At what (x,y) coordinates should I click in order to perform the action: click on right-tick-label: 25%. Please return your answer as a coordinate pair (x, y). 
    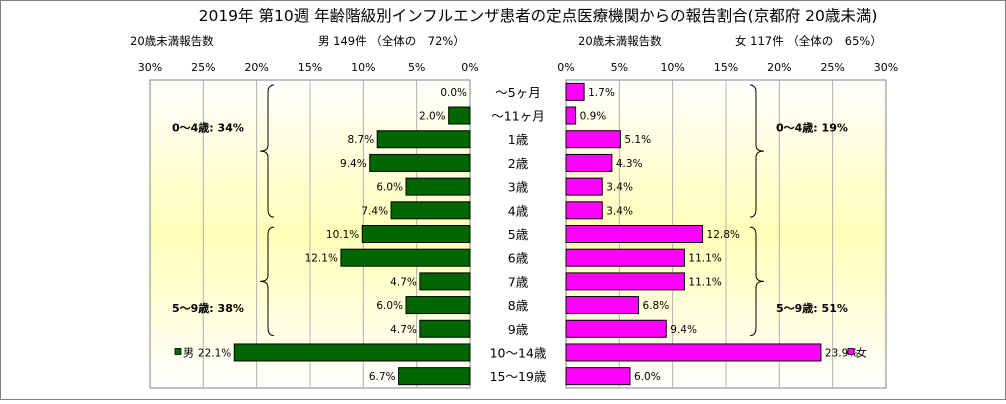
    Looking at the image, I should click on (832, 67).